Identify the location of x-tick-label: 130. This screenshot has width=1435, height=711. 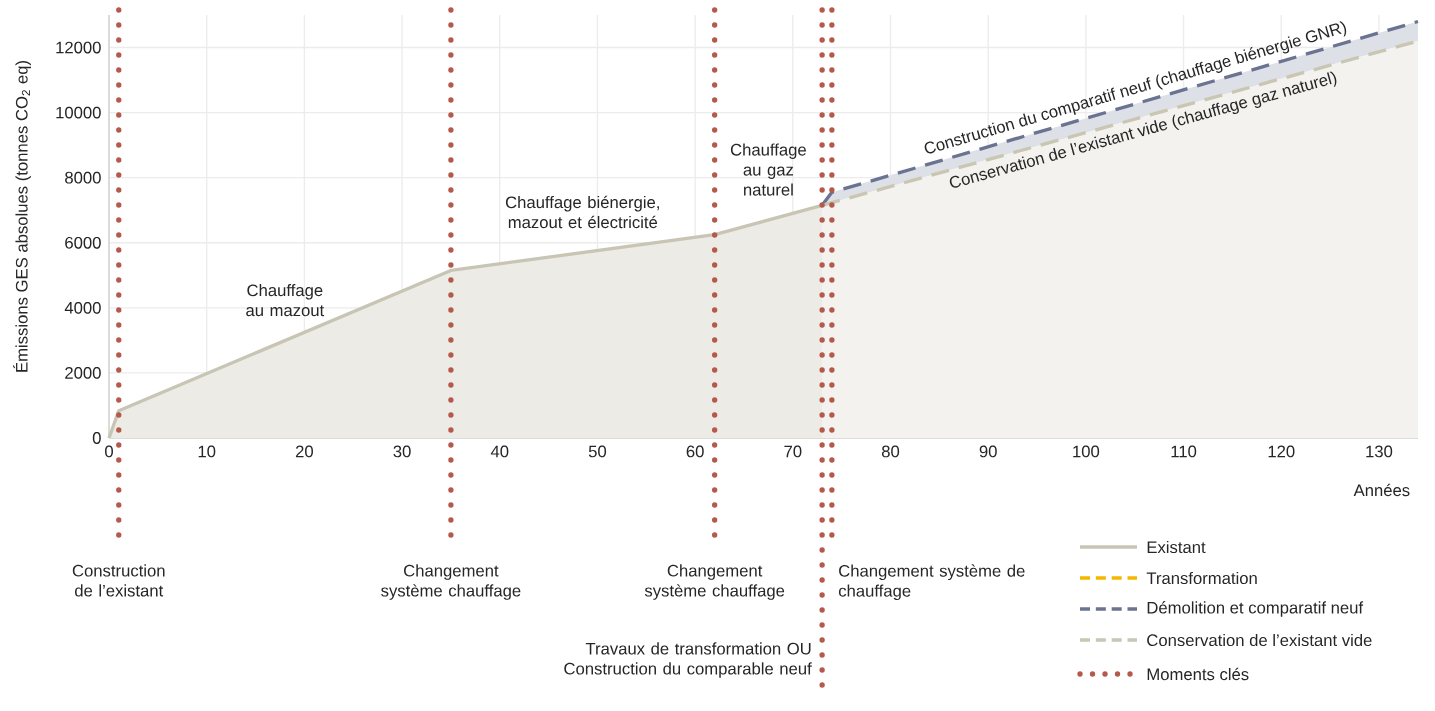
(1379, 451).